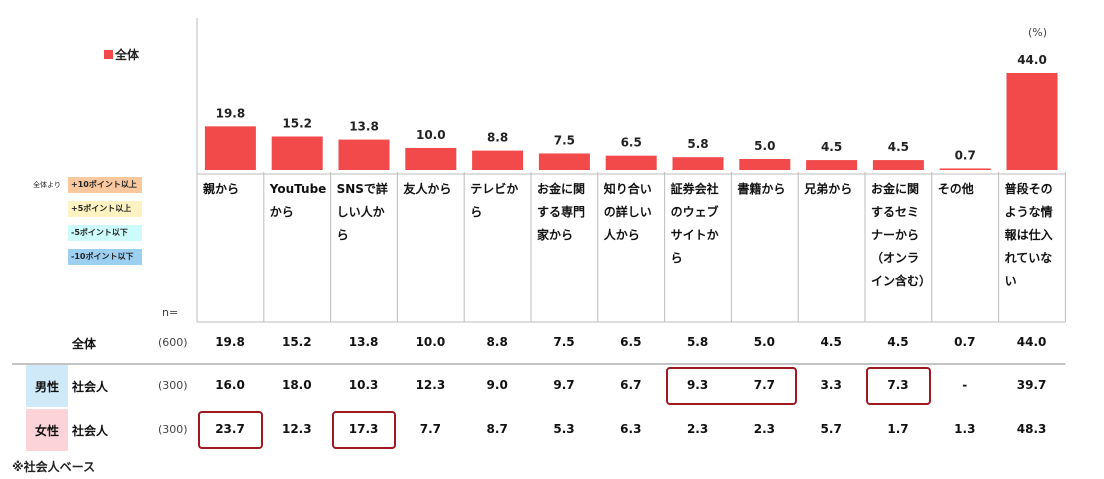 The image size is (1104, 479). I want to click on table-cell: -, so click(965, 385).